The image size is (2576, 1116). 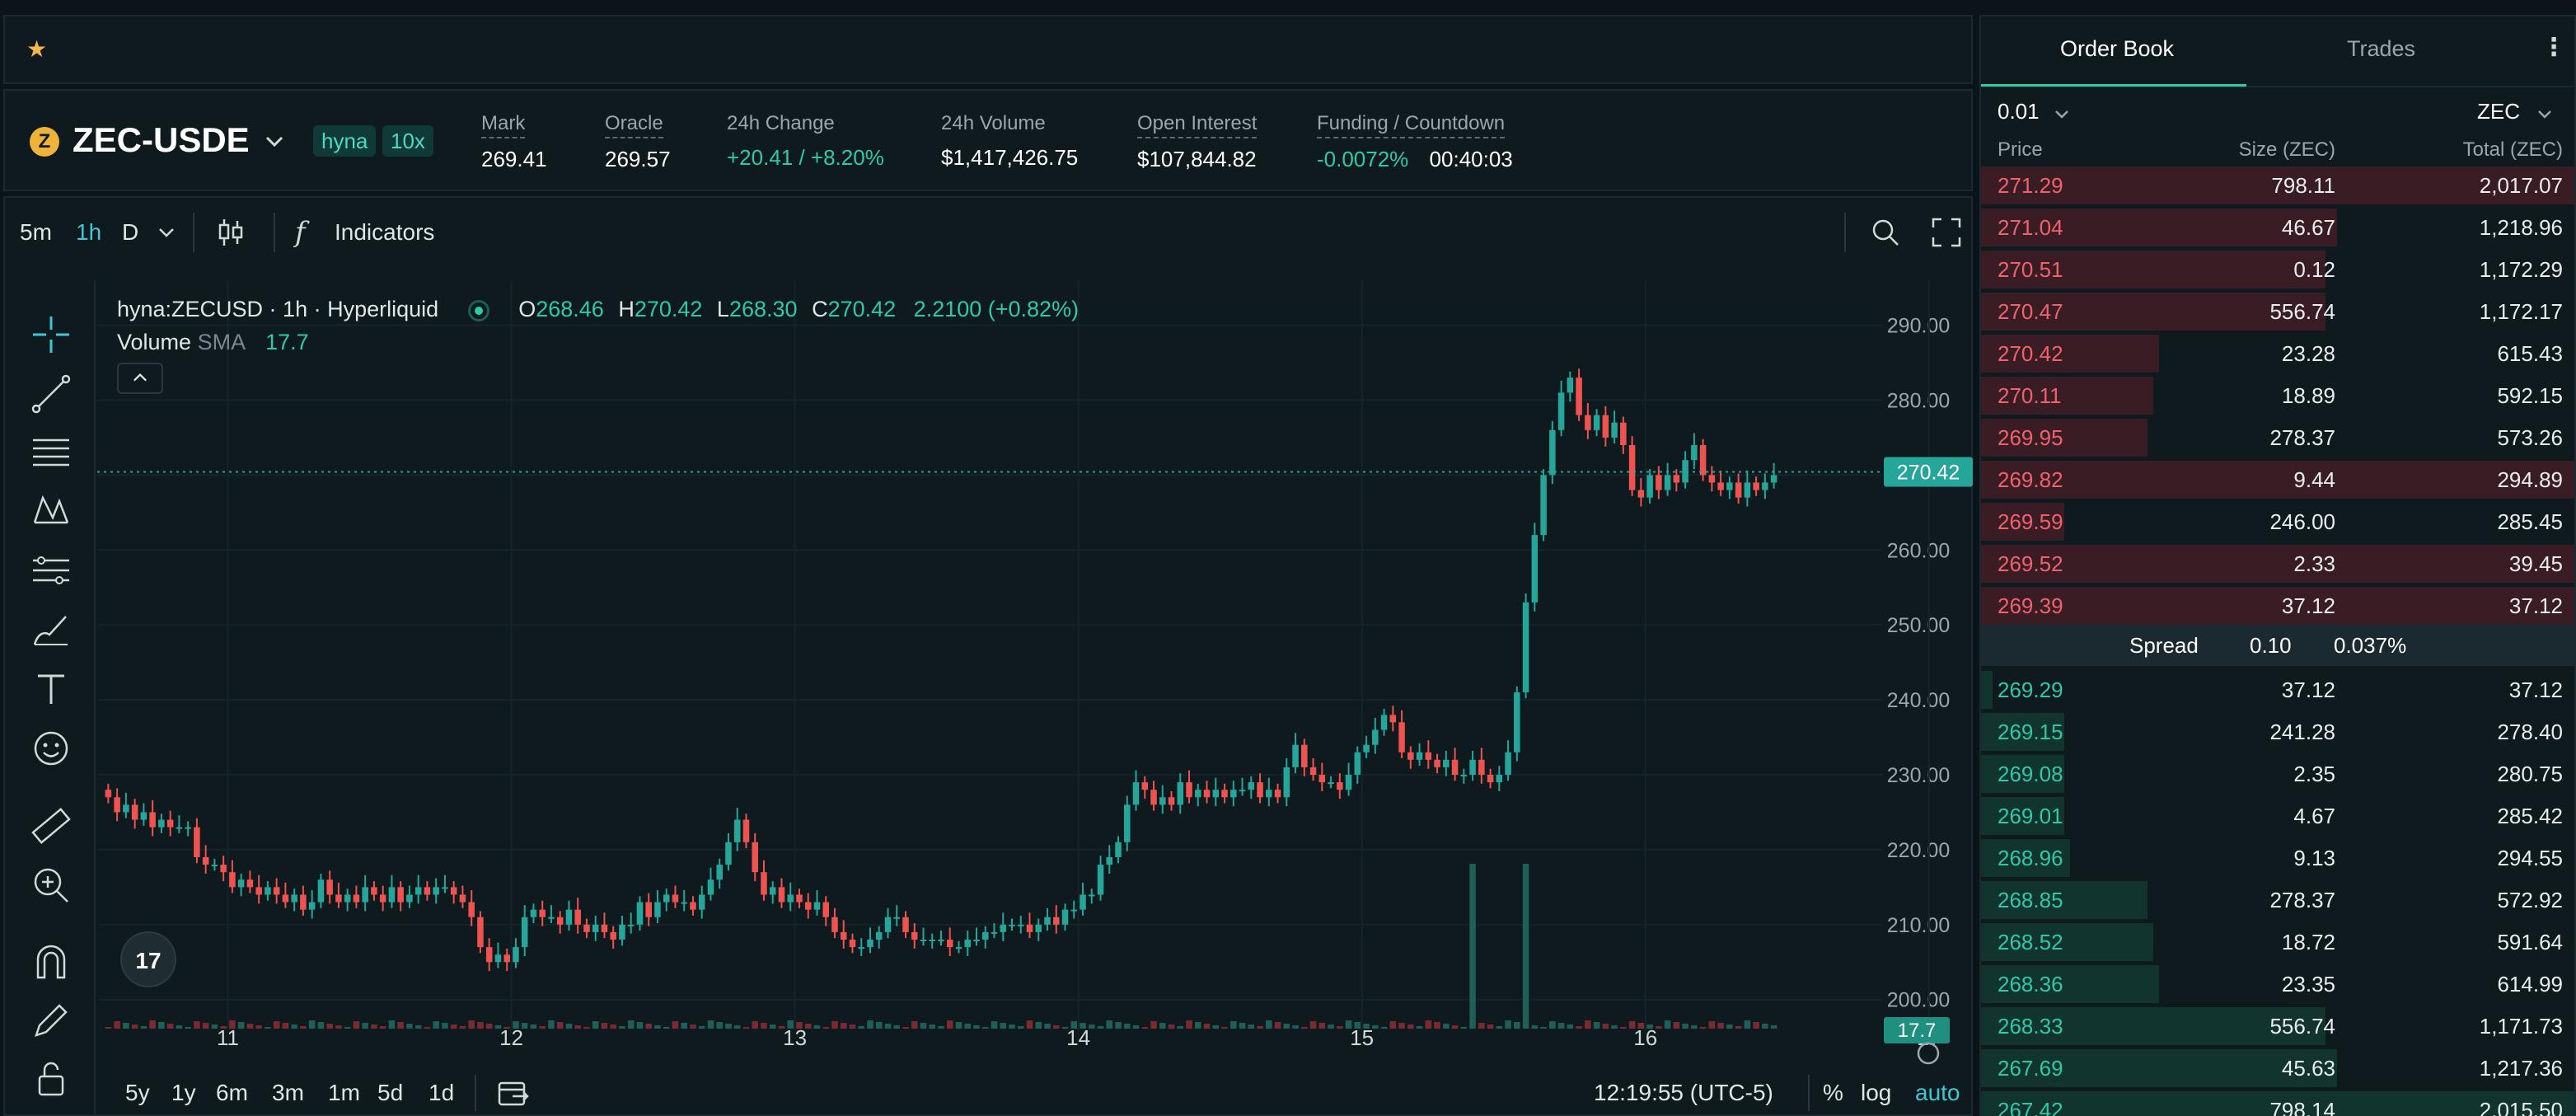 What do you see at coordinates (2277, 438) in the screenshot?
I see `ask-row: 269.95 278.37 573.26` at bounding box center [2277, 438].